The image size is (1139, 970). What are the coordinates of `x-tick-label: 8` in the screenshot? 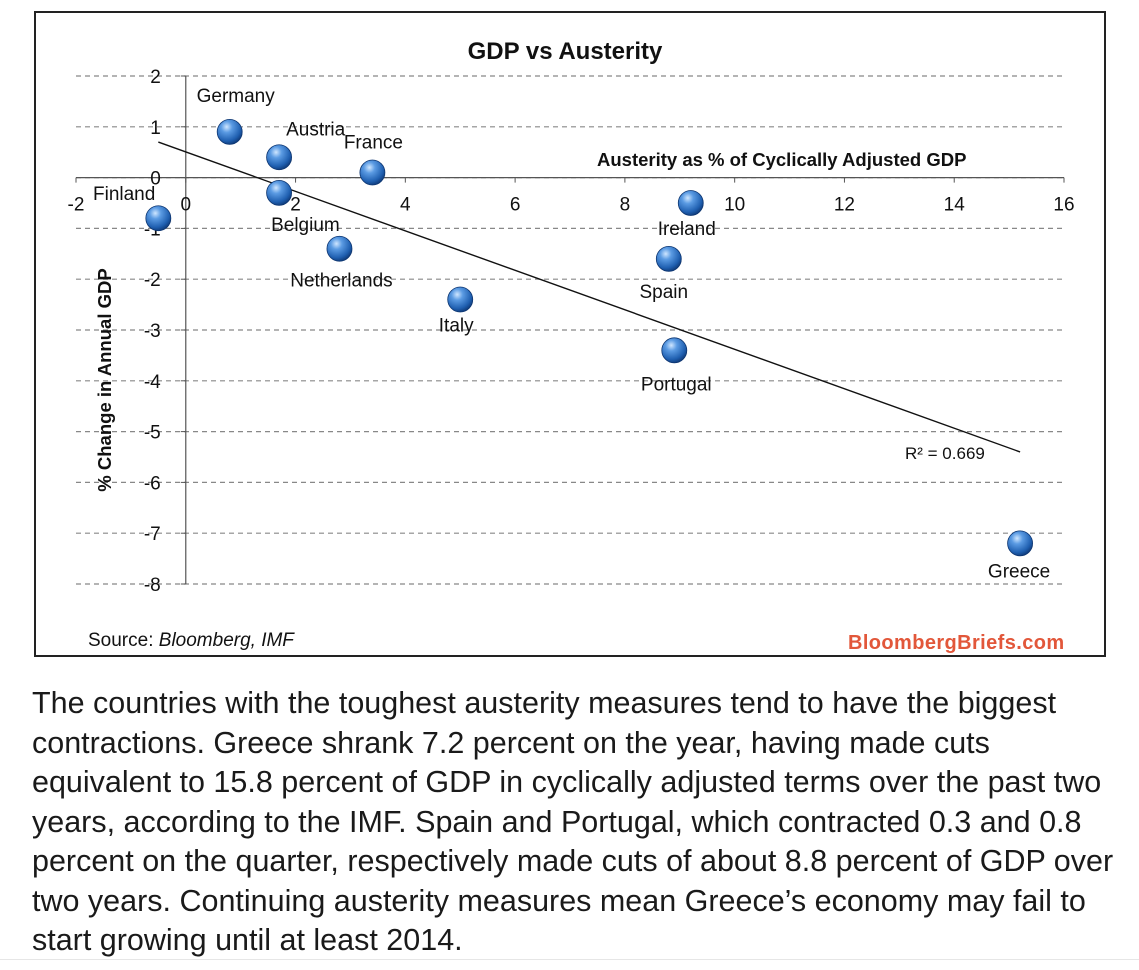 It's located at (625, 205).